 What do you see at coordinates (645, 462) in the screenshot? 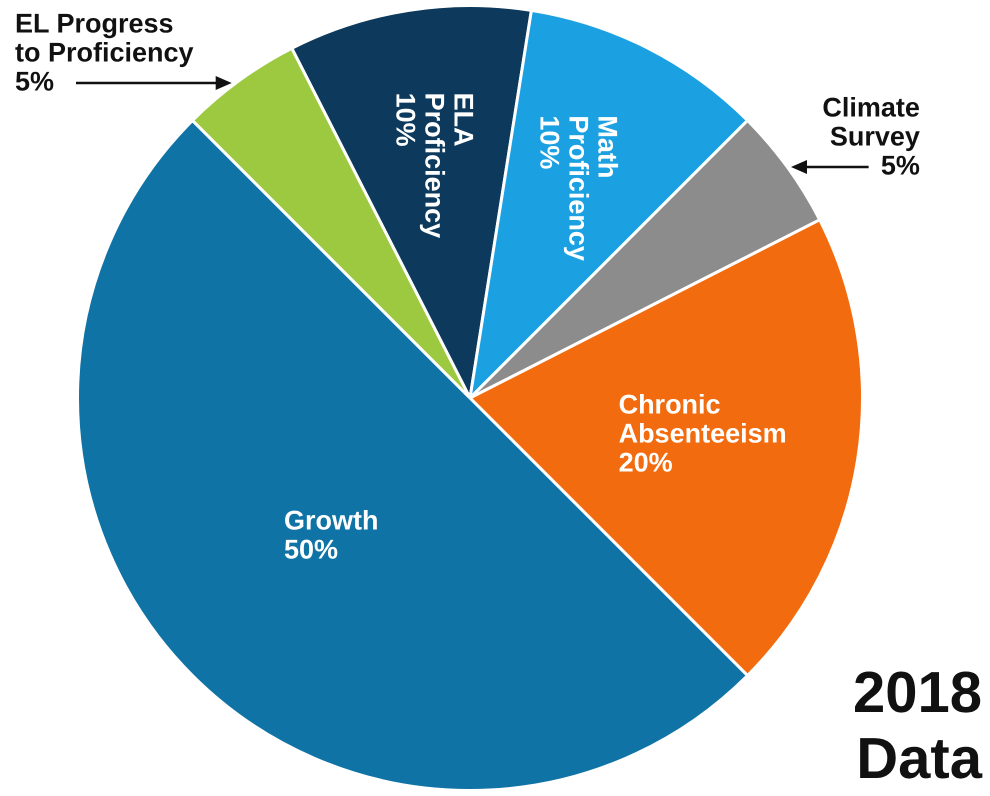
I see `data-label: 20%` at bounding box center [645, 462].